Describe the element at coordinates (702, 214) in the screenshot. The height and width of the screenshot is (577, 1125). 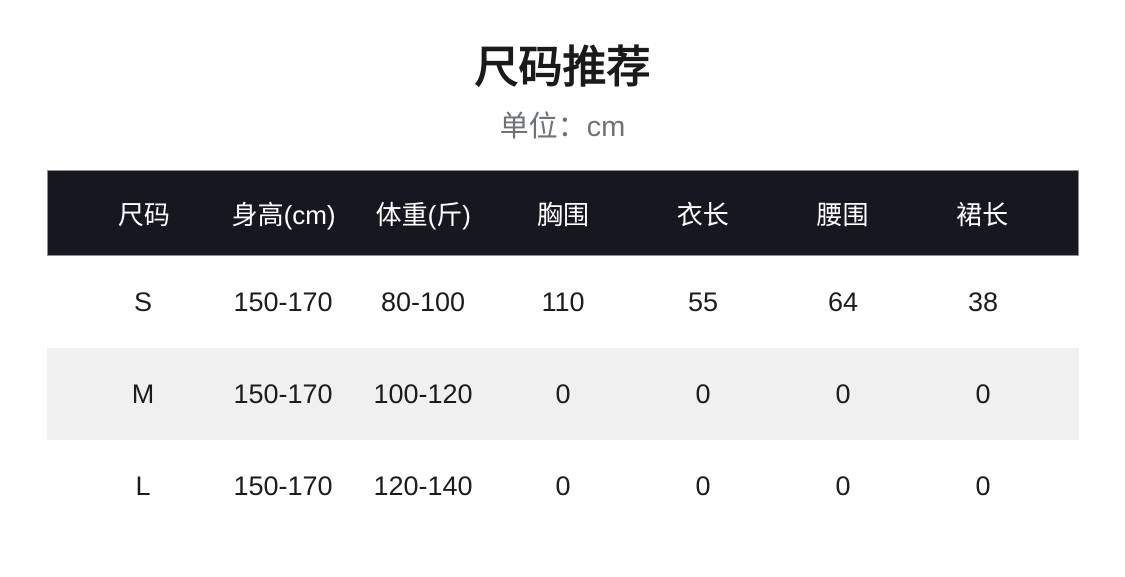
I see `header-cell-clothing-length: 衣长` at that location.